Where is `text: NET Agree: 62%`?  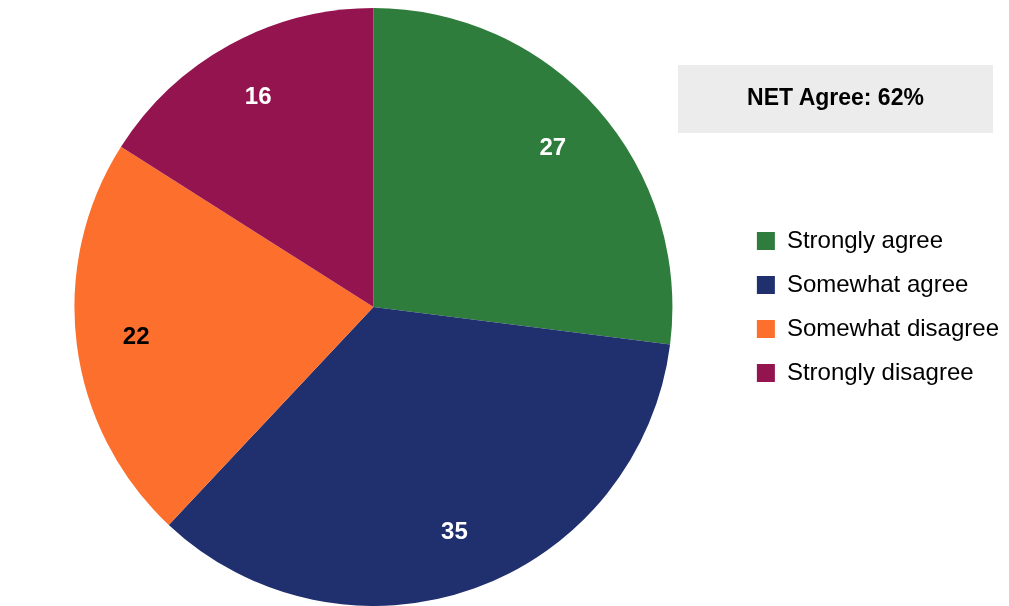
text: NET Agree: 62% is located at coordinates (835, 97).